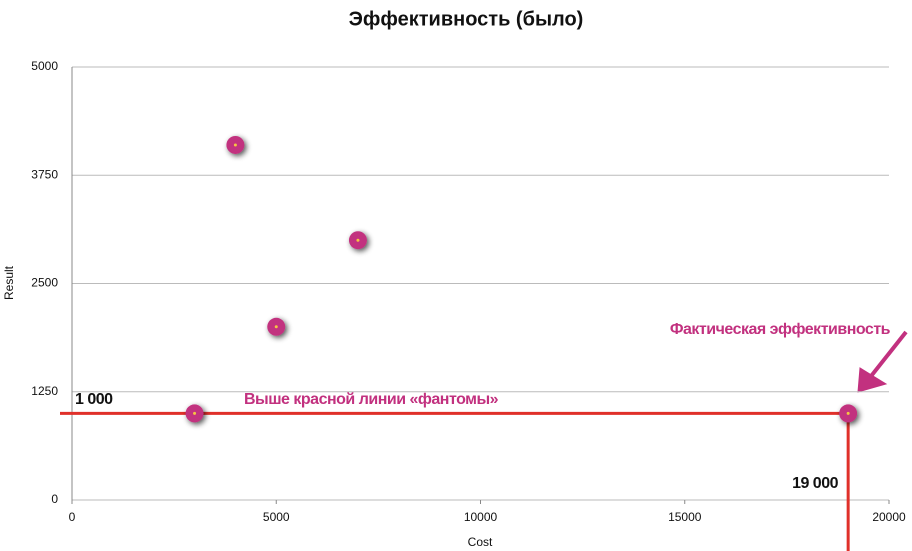 The image size is (912, 551). I want to click on arrow, so click(882, 361).